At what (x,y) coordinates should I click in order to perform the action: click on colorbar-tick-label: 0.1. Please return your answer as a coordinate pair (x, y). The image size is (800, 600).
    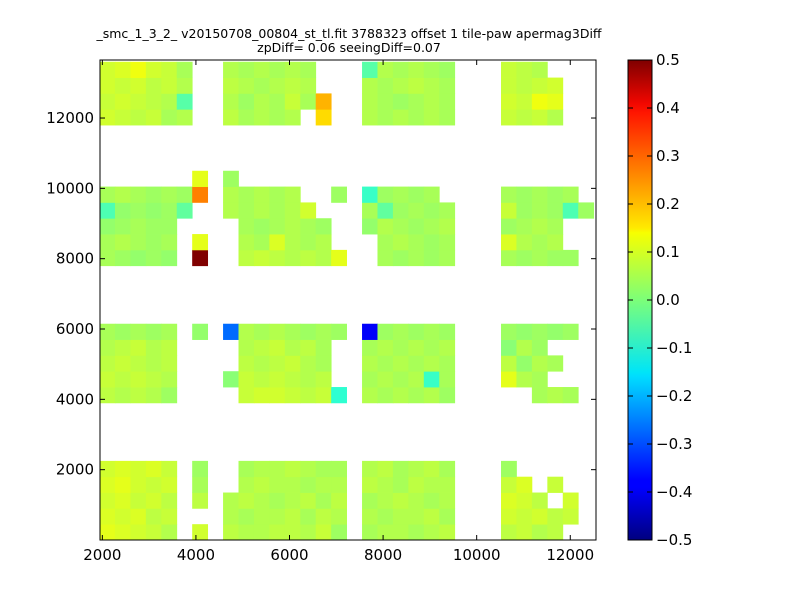
    Looking at the image, I should click on (668, 252).